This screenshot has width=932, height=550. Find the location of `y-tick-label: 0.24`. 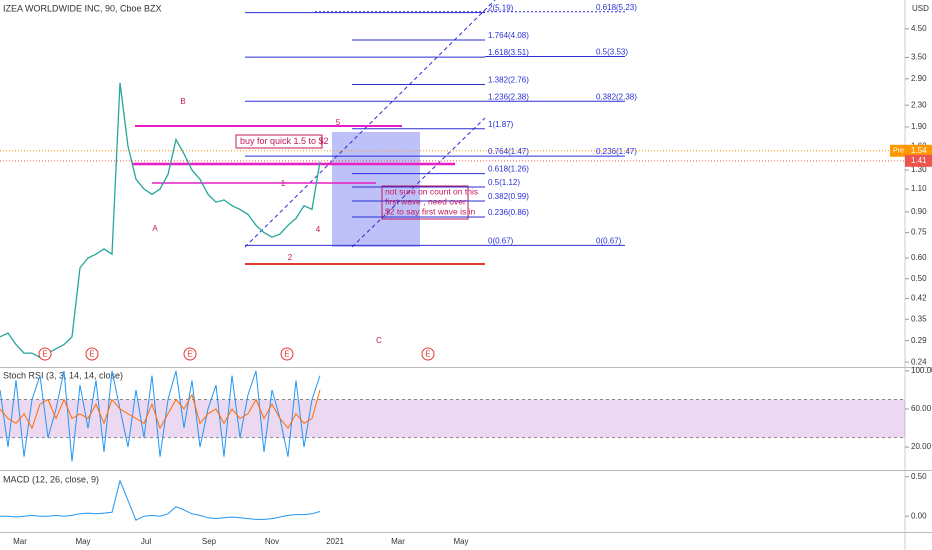

y-tick-label: 0.24 is located at coordinates (919, 361).